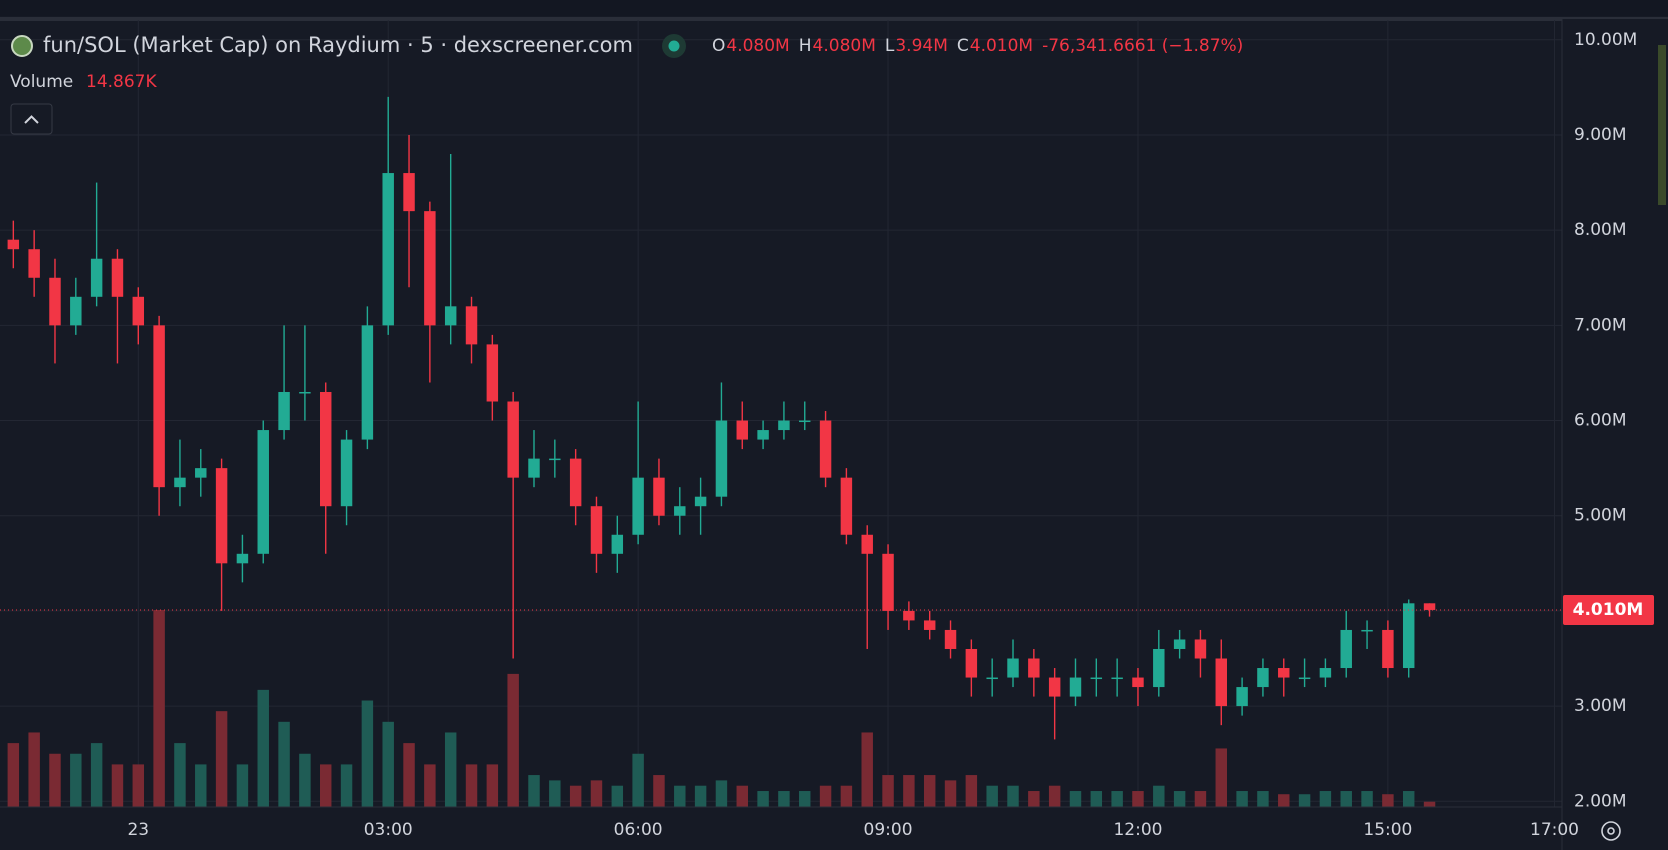  What do you see at coordinates (718, 46) in the screenshot?
I see `legend-key: O` at bounding box center [718, 46].